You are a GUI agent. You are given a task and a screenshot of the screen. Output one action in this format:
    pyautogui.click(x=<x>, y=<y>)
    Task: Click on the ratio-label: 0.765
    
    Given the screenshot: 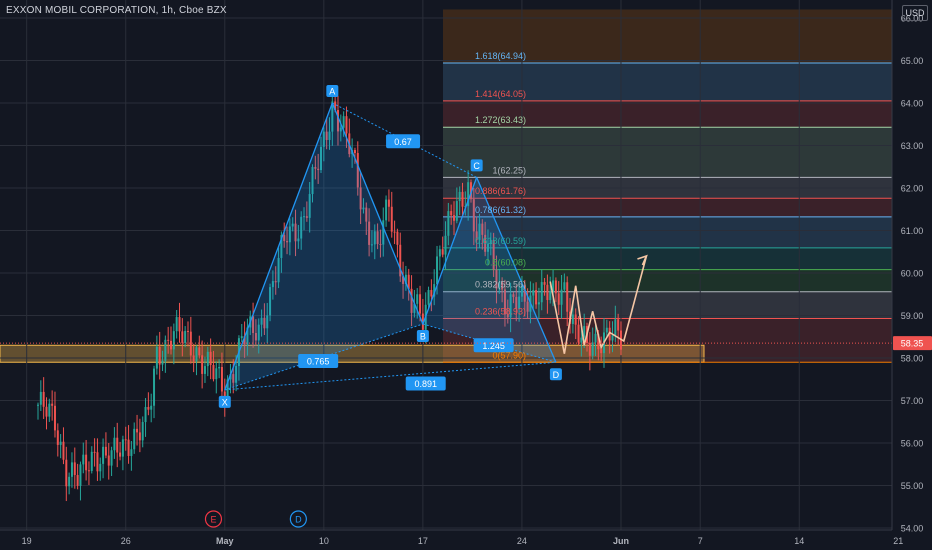 What is the action you would take?
    pyautogui.click(x=318, y=361)
    